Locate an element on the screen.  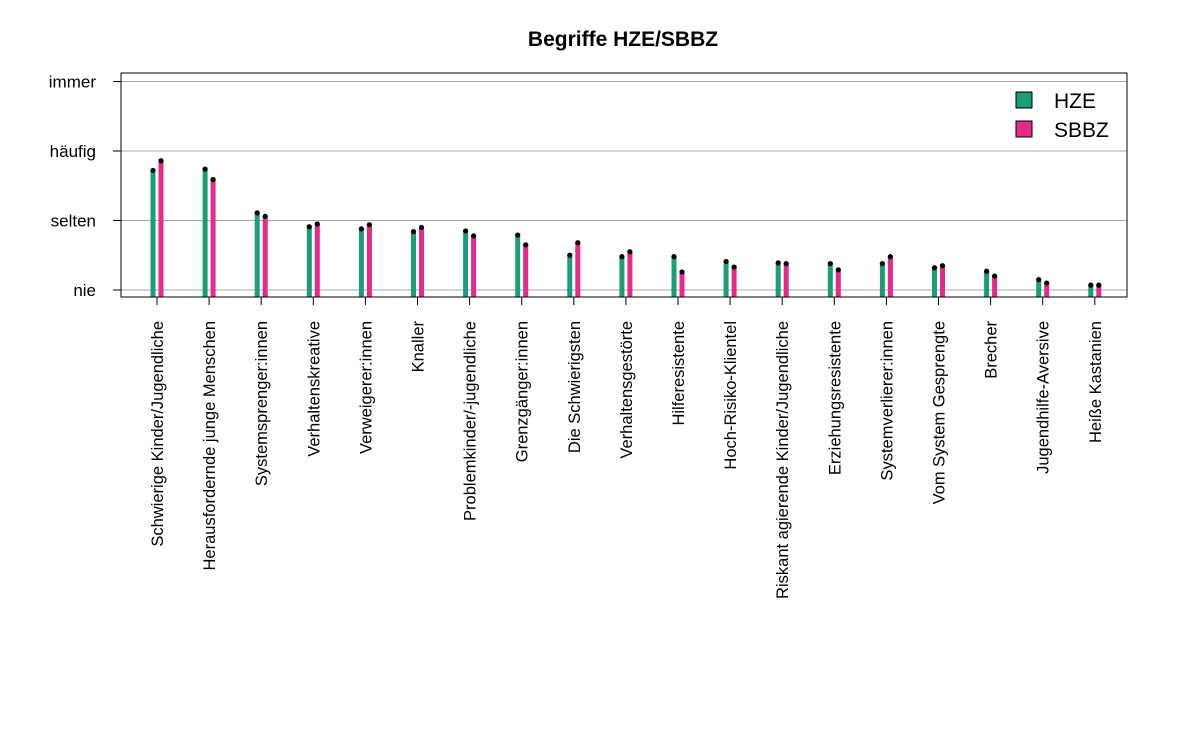
y-tick-label: selten is located at coordinates (73, 221).